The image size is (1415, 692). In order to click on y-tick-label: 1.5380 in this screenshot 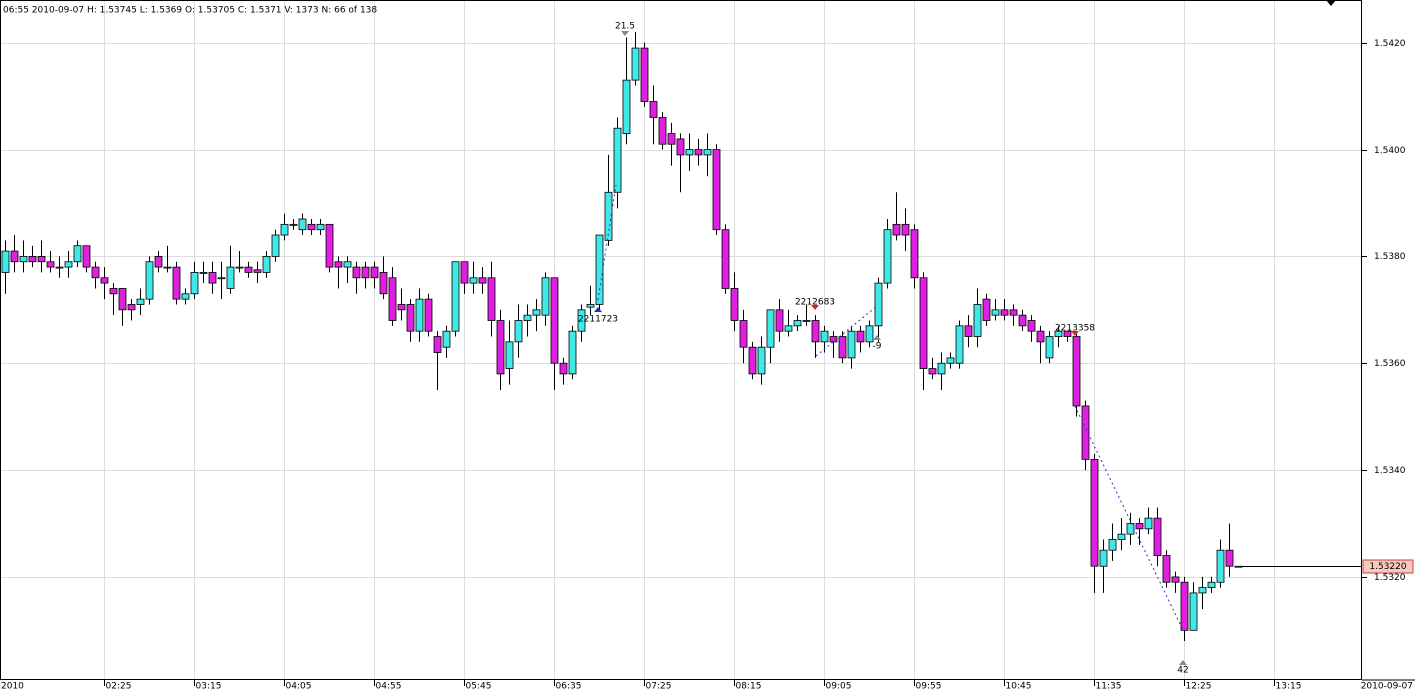, I will do `click(1390, 257)`.